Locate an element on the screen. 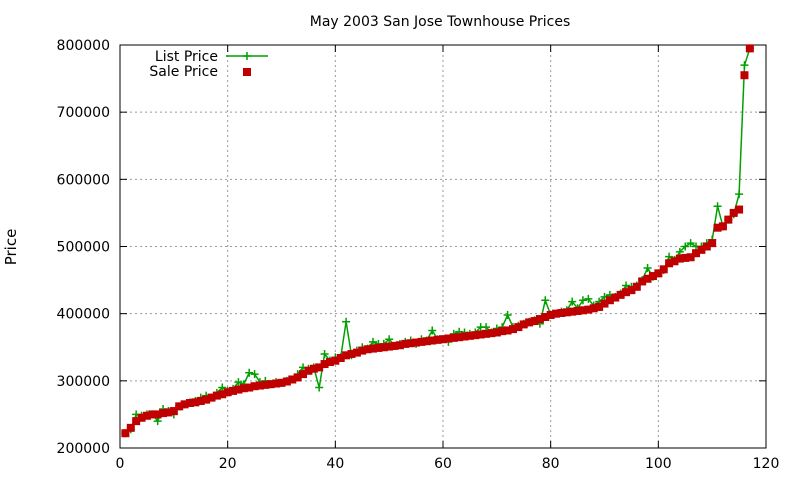  legend-marker-sale-price is located at coordinates (247, 72).